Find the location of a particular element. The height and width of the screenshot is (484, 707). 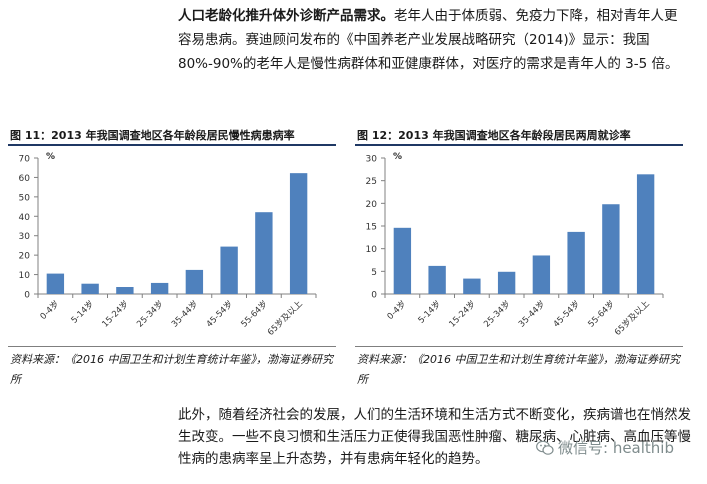

figure-11-source: 资料来源：《2016 中国卫生和计划生育统计年鉴》，渤海证券研究所 is located at coordinates (171, 369).